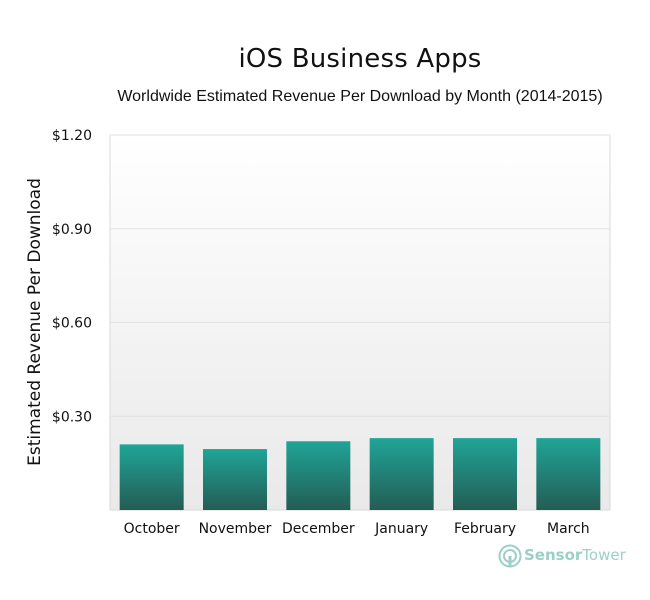 Image resolution: width=650 pixels, height=600 pixels. What do you see at coordinates (553, 555) in the screenshot?
I see `watermark-text-sensor: Sensor` at bounding box center [553, 555].